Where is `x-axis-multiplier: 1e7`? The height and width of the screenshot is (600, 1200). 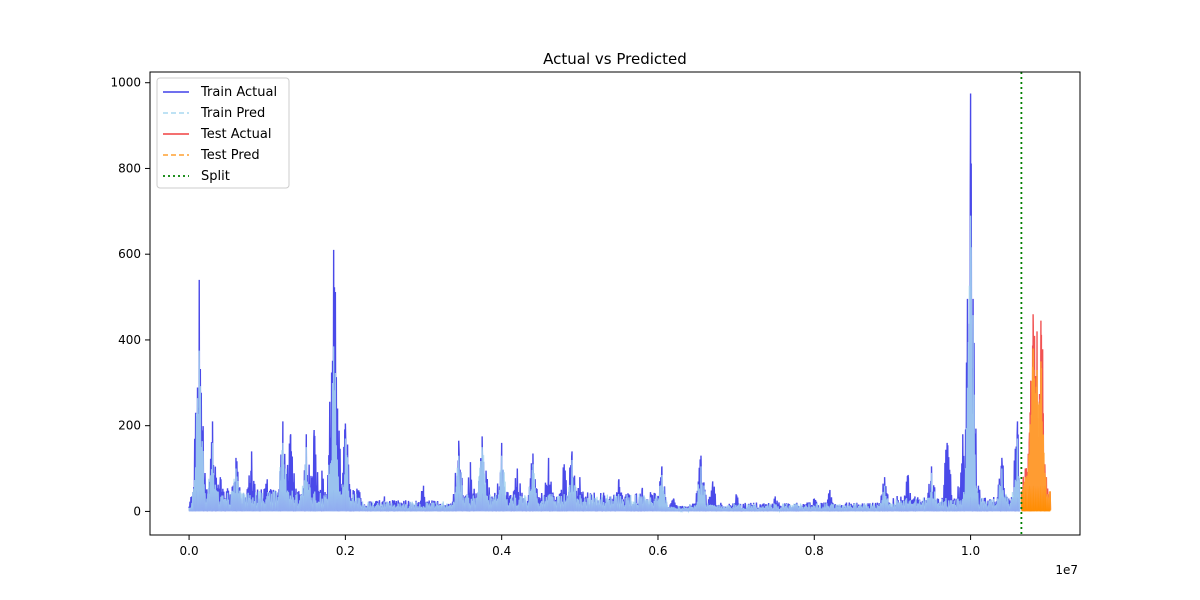 x-axis-multiplier: 1e7 is located at coordinates (1066, 570).